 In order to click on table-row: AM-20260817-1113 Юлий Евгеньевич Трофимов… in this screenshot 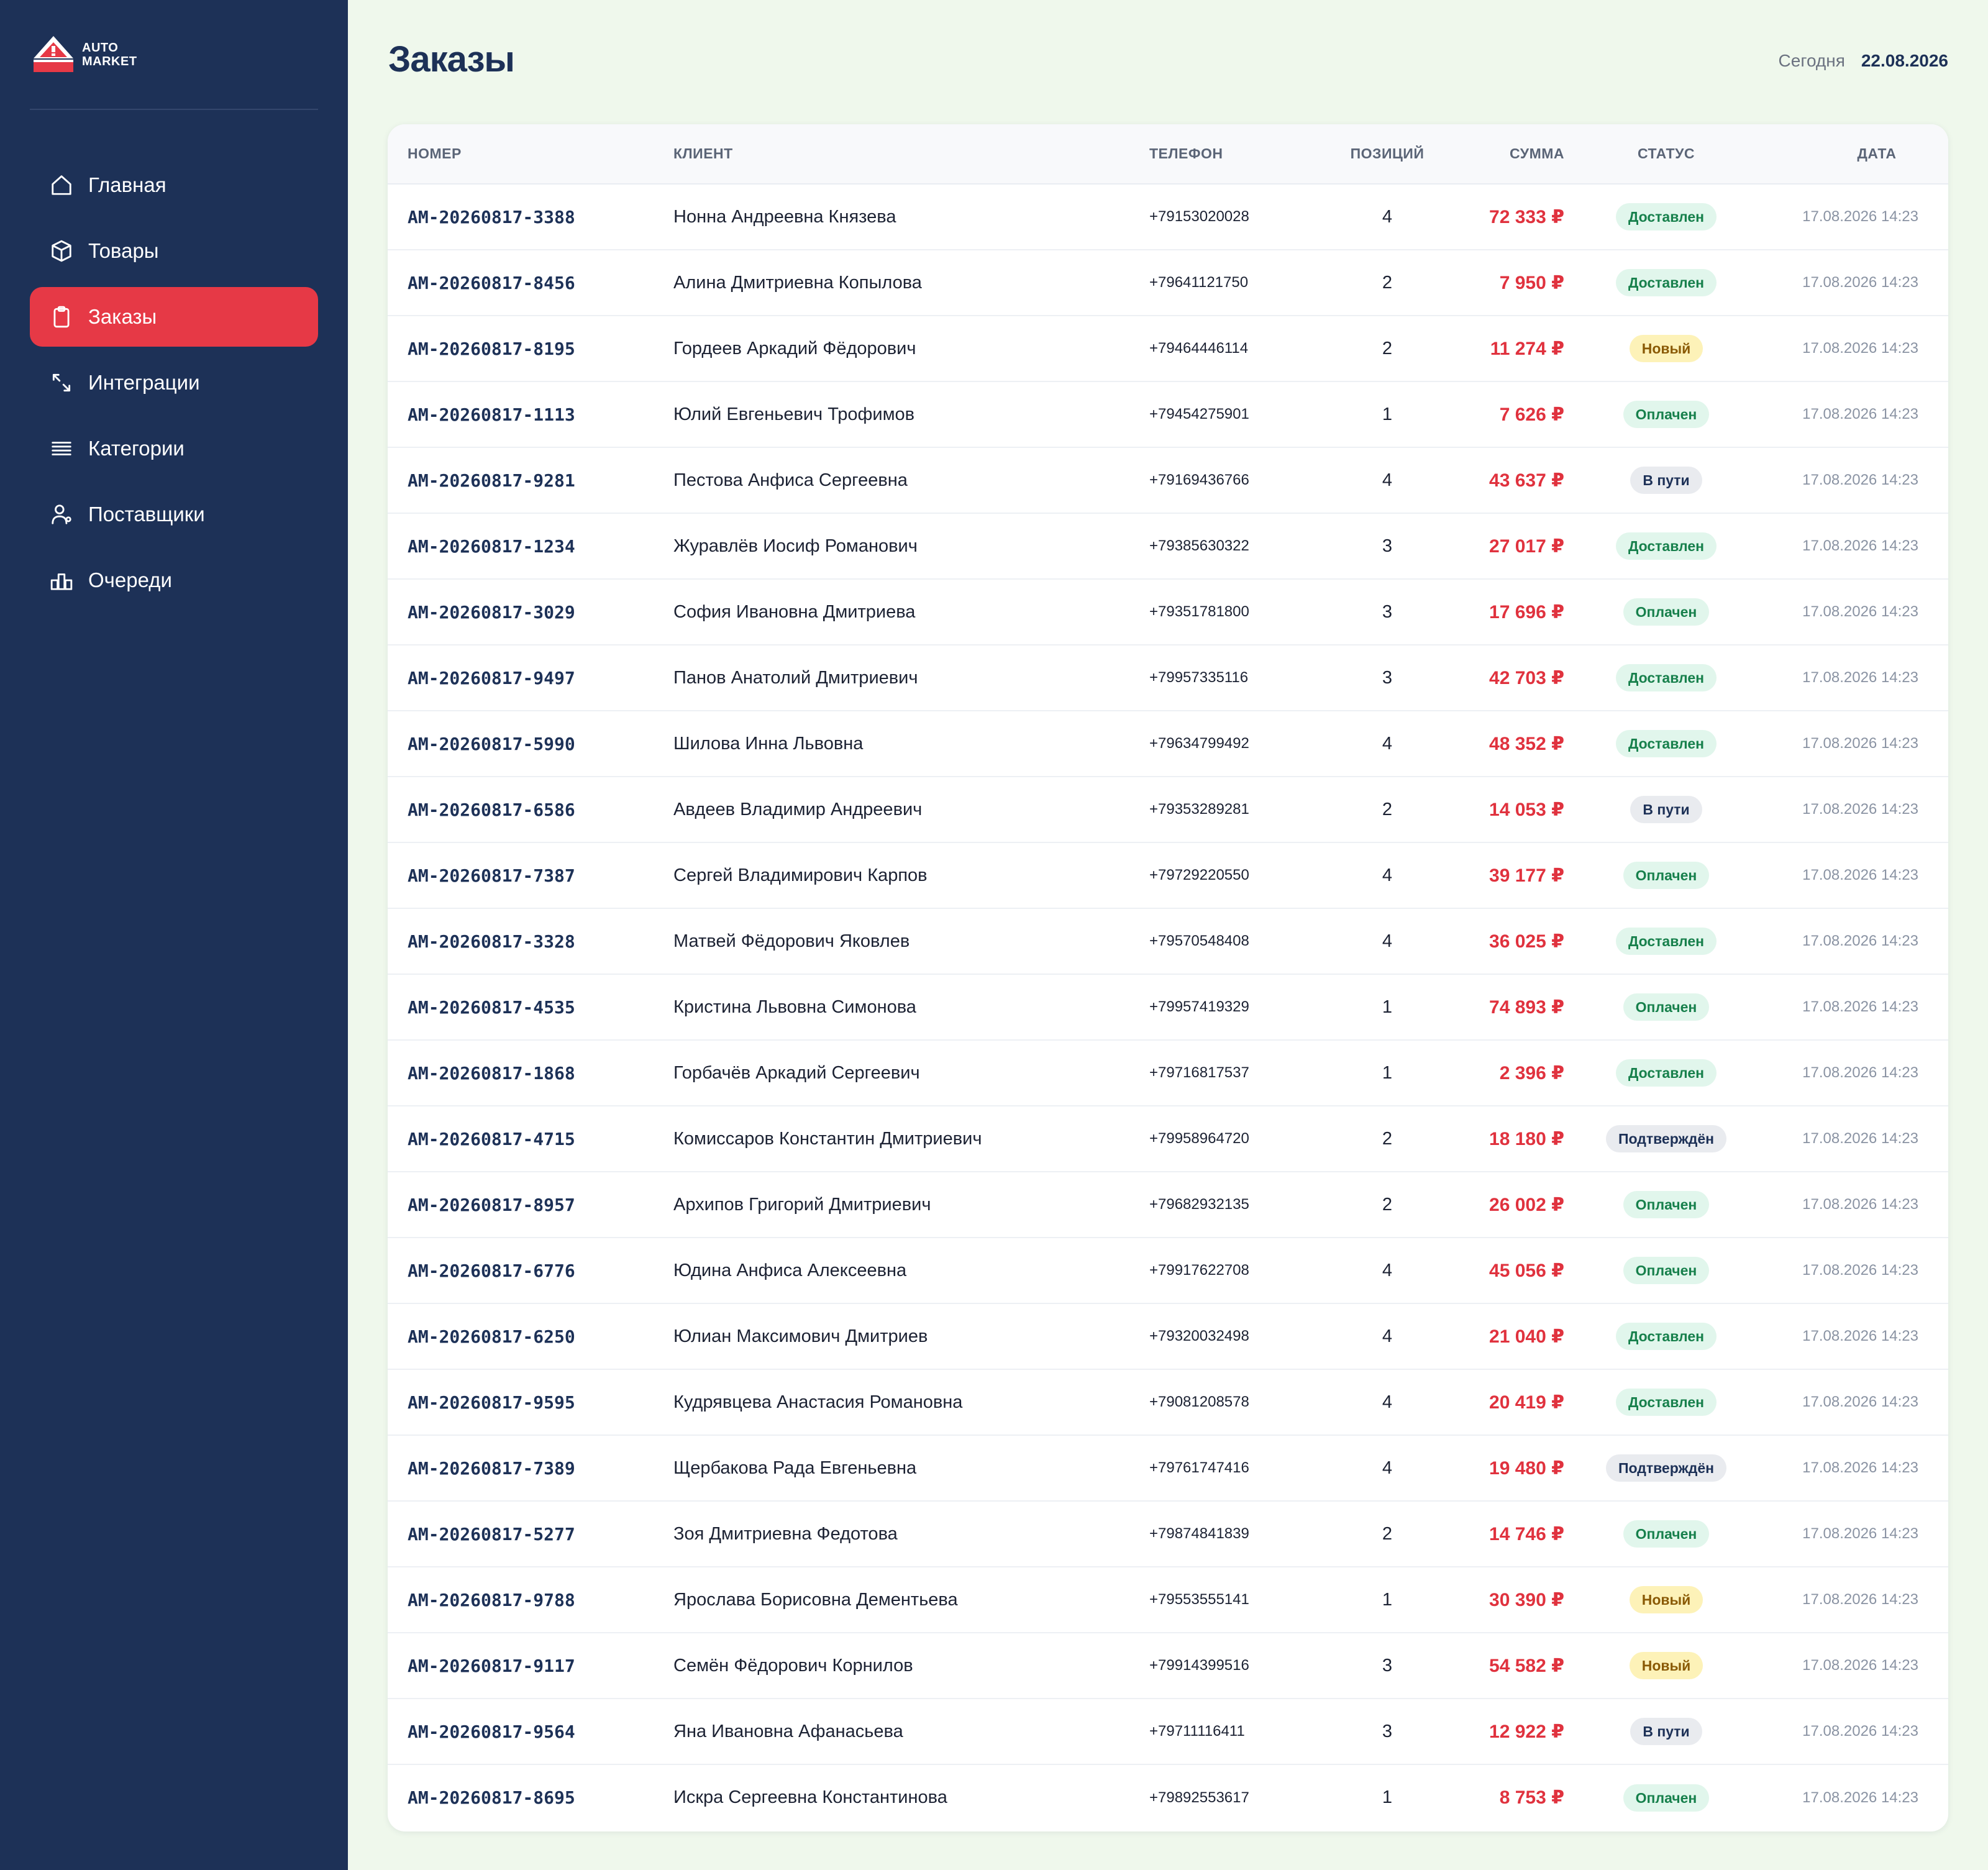, I will do `click(1168, 414)`.